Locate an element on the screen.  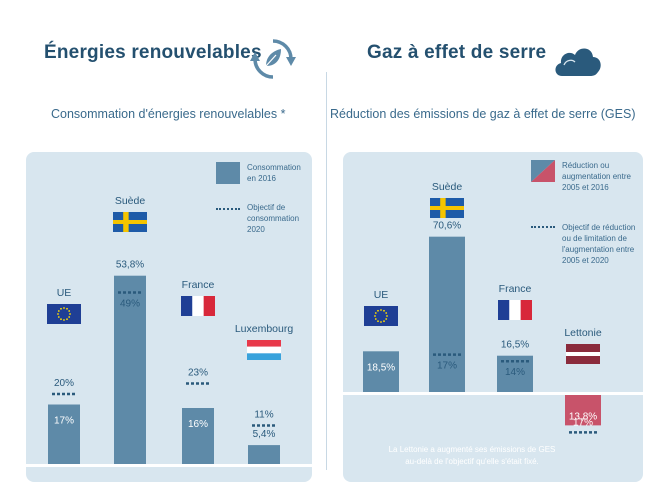
target-label-ue: 20% is located at coordinates (64, 383).